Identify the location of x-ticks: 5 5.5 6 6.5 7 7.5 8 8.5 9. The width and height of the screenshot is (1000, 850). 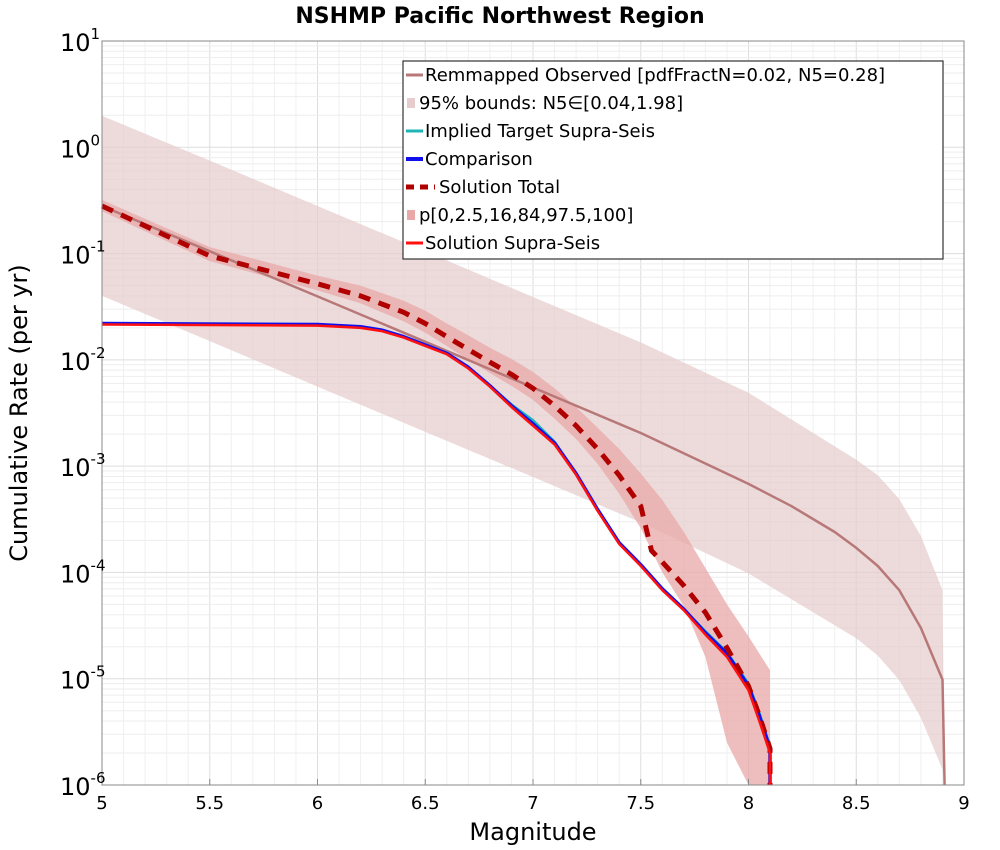
(533, 796).